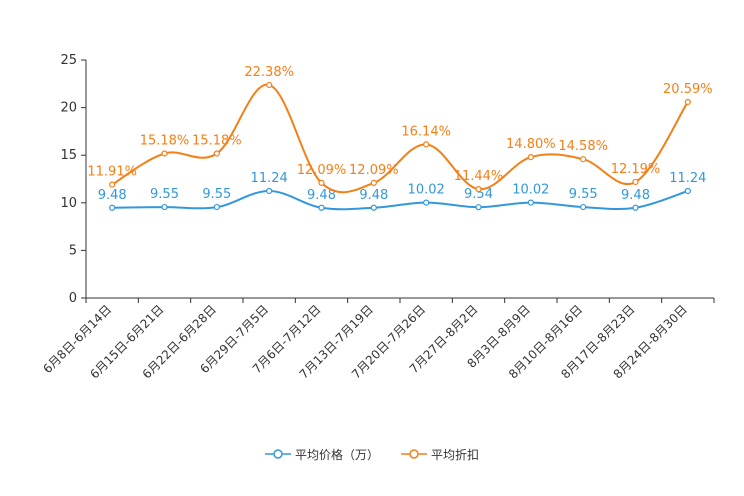 This screenshot has width=744, height=496. What do you see at coordinates (68, 203) in the screenshot?
I see `y-tick-label: 10` at bounding box center [68, 203].